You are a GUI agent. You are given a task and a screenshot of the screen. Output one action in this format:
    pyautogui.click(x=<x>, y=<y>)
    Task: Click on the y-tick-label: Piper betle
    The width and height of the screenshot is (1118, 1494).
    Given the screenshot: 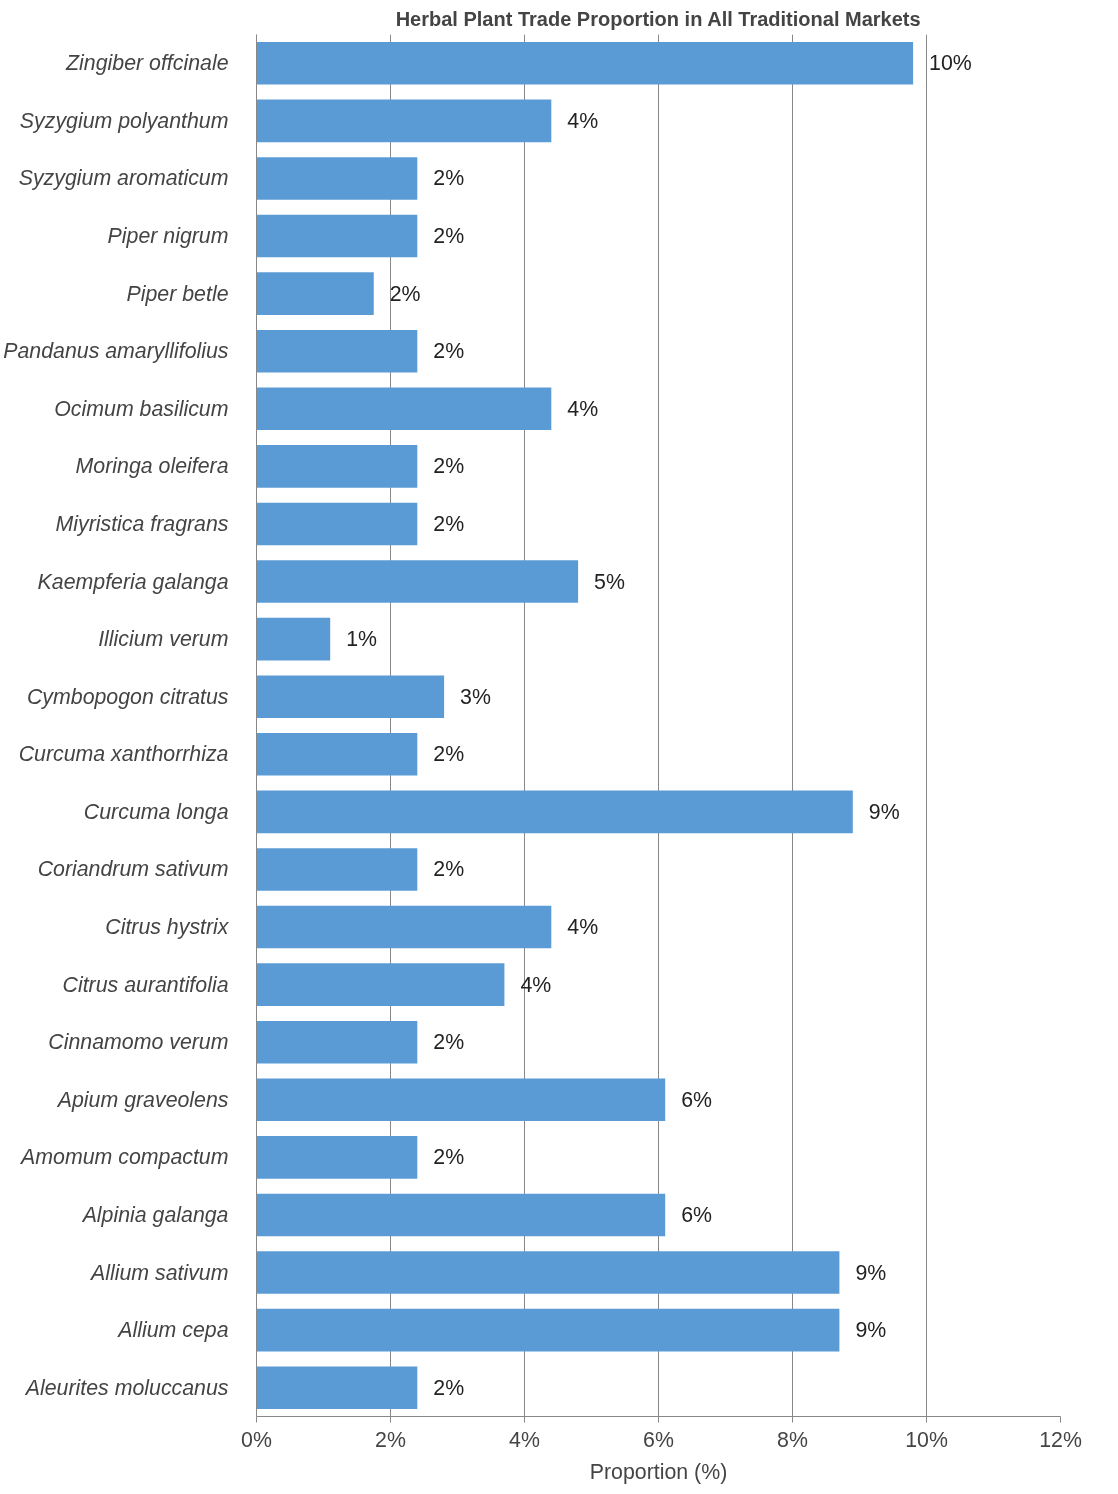 What is the action you would take?
    pyautogui.click(x=177, y=293)
    